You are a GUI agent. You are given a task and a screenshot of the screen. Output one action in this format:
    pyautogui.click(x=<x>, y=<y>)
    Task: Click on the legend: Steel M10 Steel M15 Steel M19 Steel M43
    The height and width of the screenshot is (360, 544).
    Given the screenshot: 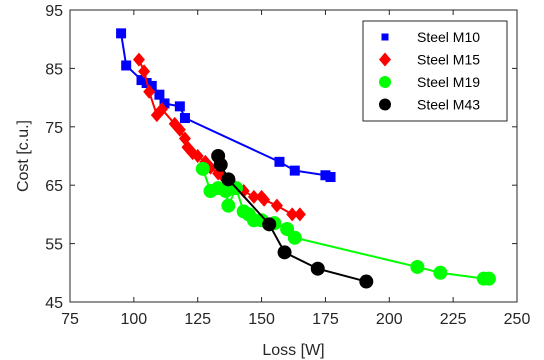 What is the action you would take?
    pyautogui.click(x=435, y=71)
    